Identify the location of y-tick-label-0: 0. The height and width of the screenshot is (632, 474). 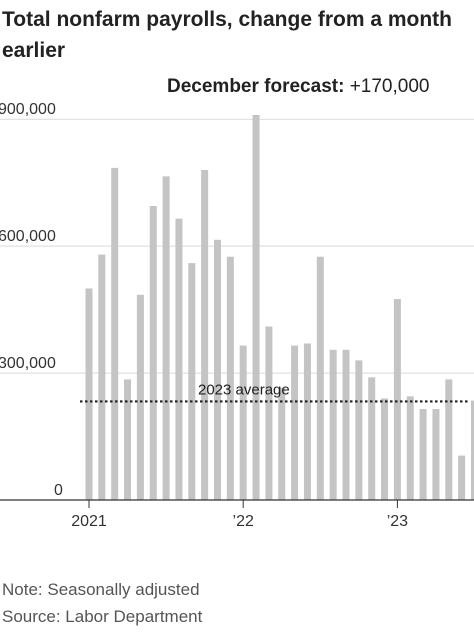
(58, 490).